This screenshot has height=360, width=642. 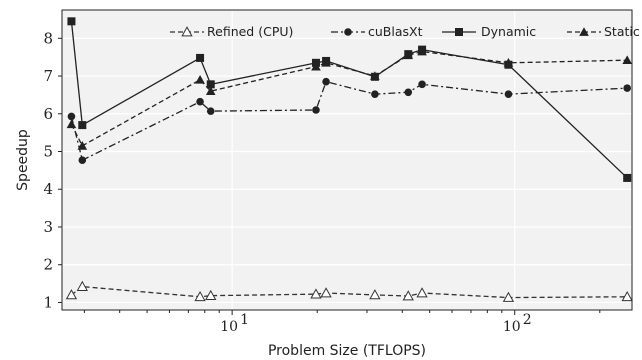 What do you see at coordinates (48, 38) in the screenshot?
I see `y-tick-label: 8` at bounding box center [48, 38].